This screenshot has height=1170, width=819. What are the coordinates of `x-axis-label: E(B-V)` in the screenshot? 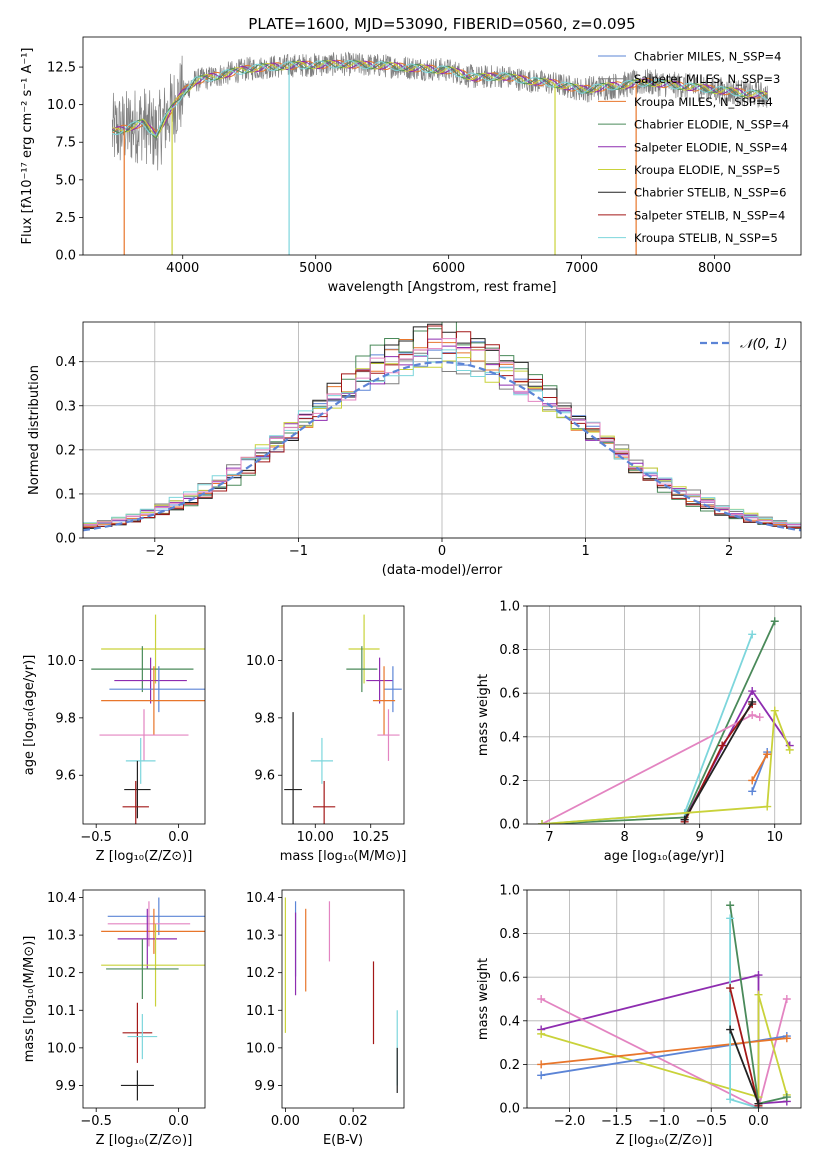 It's located at (343, 1140).